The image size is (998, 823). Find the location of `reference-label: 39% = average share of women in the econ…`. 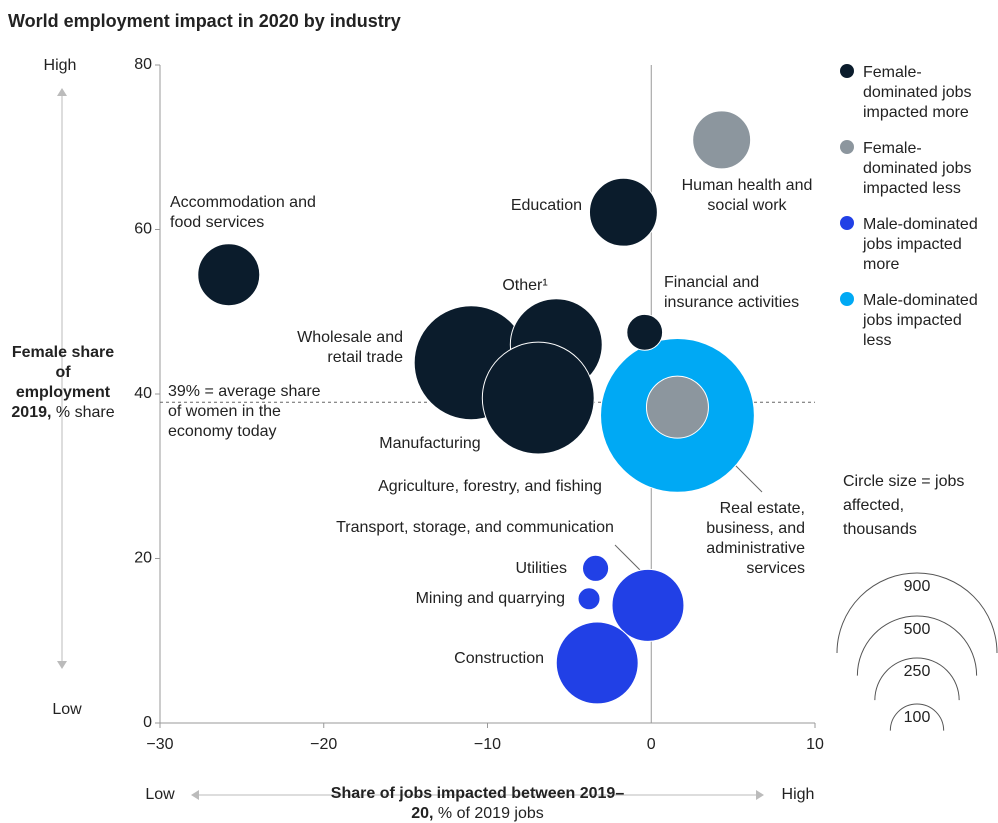

reference-label: 39% = average share of women in the econ… is located at coordinates (244, 411).